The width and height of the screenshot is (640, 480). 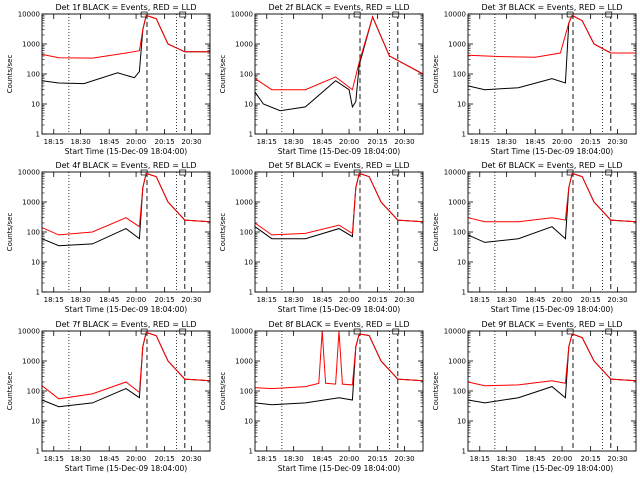 What do you see at coordinates (551, 324) in the screenshot?
I see `panel-title: Det 9f BLACK = Events, RED = LLD` at bounding box center [551, 324].